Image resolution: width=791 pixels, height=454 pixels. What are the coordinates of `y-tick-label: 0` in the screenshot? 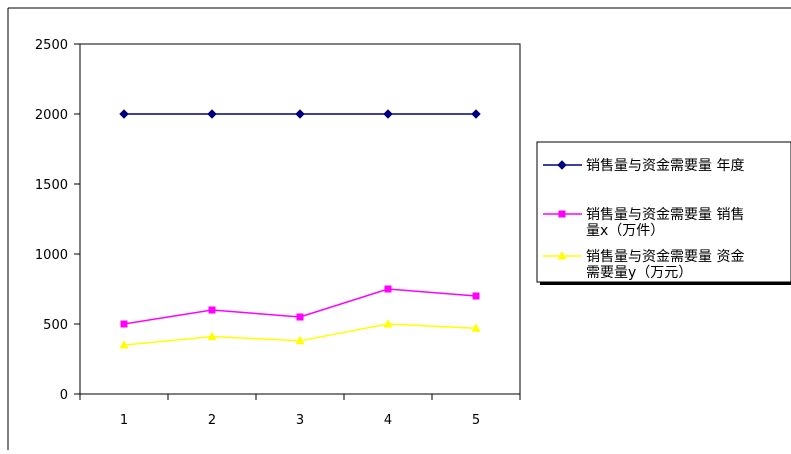 It's located at (64, 395).